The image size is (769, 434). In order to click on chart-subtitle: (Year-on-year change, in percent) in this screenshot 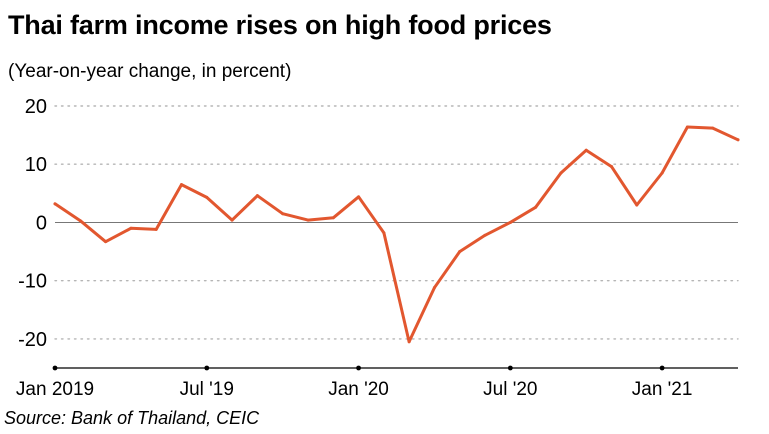, I will do `click(150, 71)`.